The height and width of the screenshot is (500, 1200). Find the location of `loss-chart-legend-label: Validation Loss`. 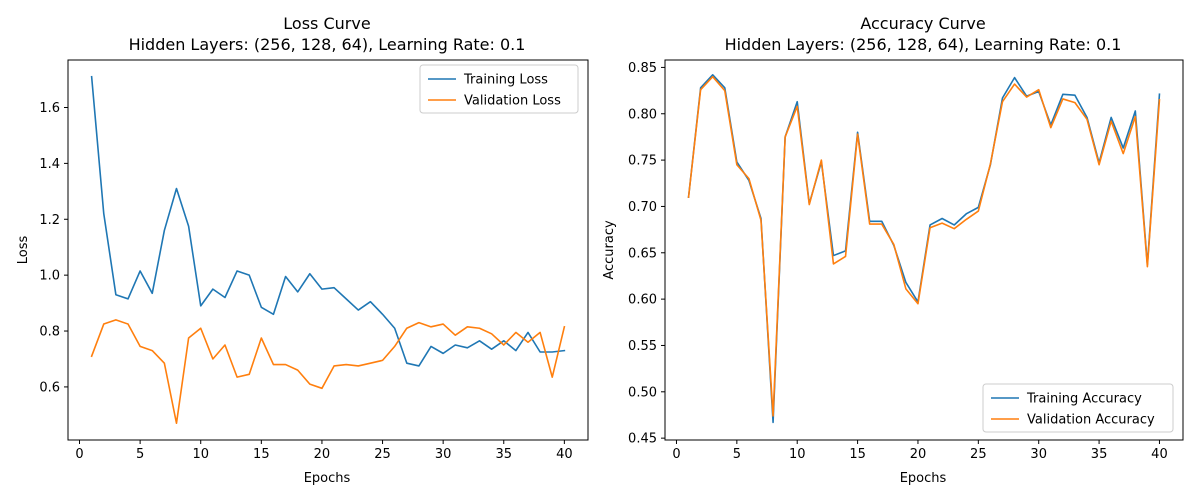

loss-chart-legend-label: Validation Loss is located at coordinates (512, 101).